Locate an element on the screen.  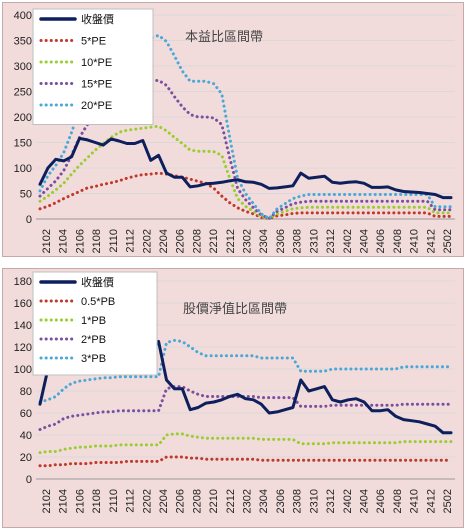
y-tick-label: 60 is located at coordinates (26, 414).